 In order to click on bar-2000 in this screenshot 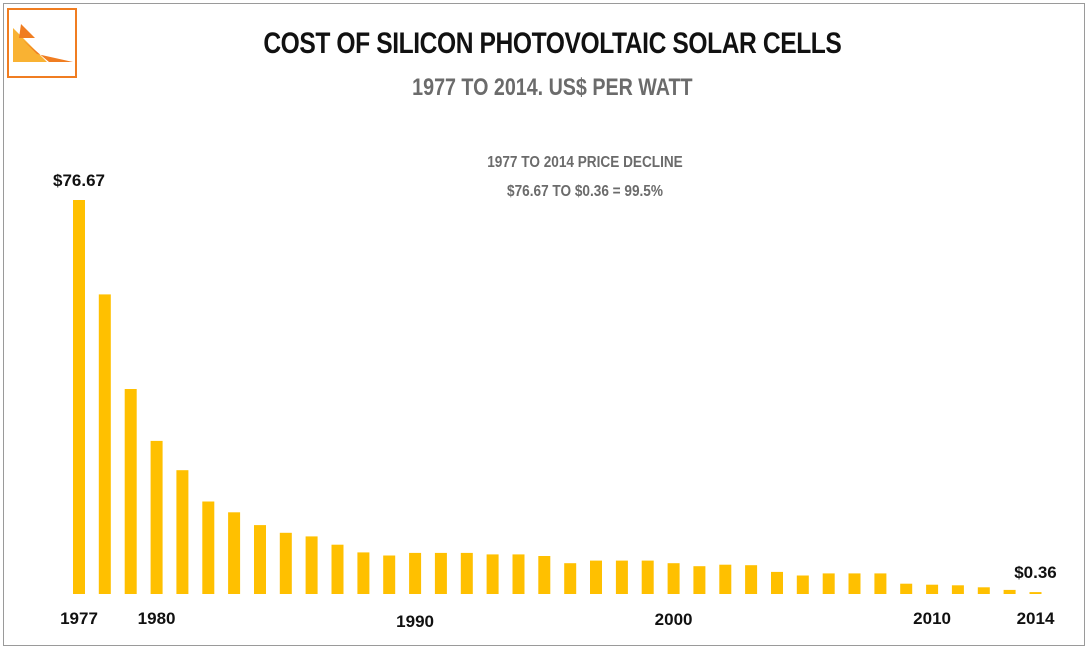, I will do `click(673, 578)`.